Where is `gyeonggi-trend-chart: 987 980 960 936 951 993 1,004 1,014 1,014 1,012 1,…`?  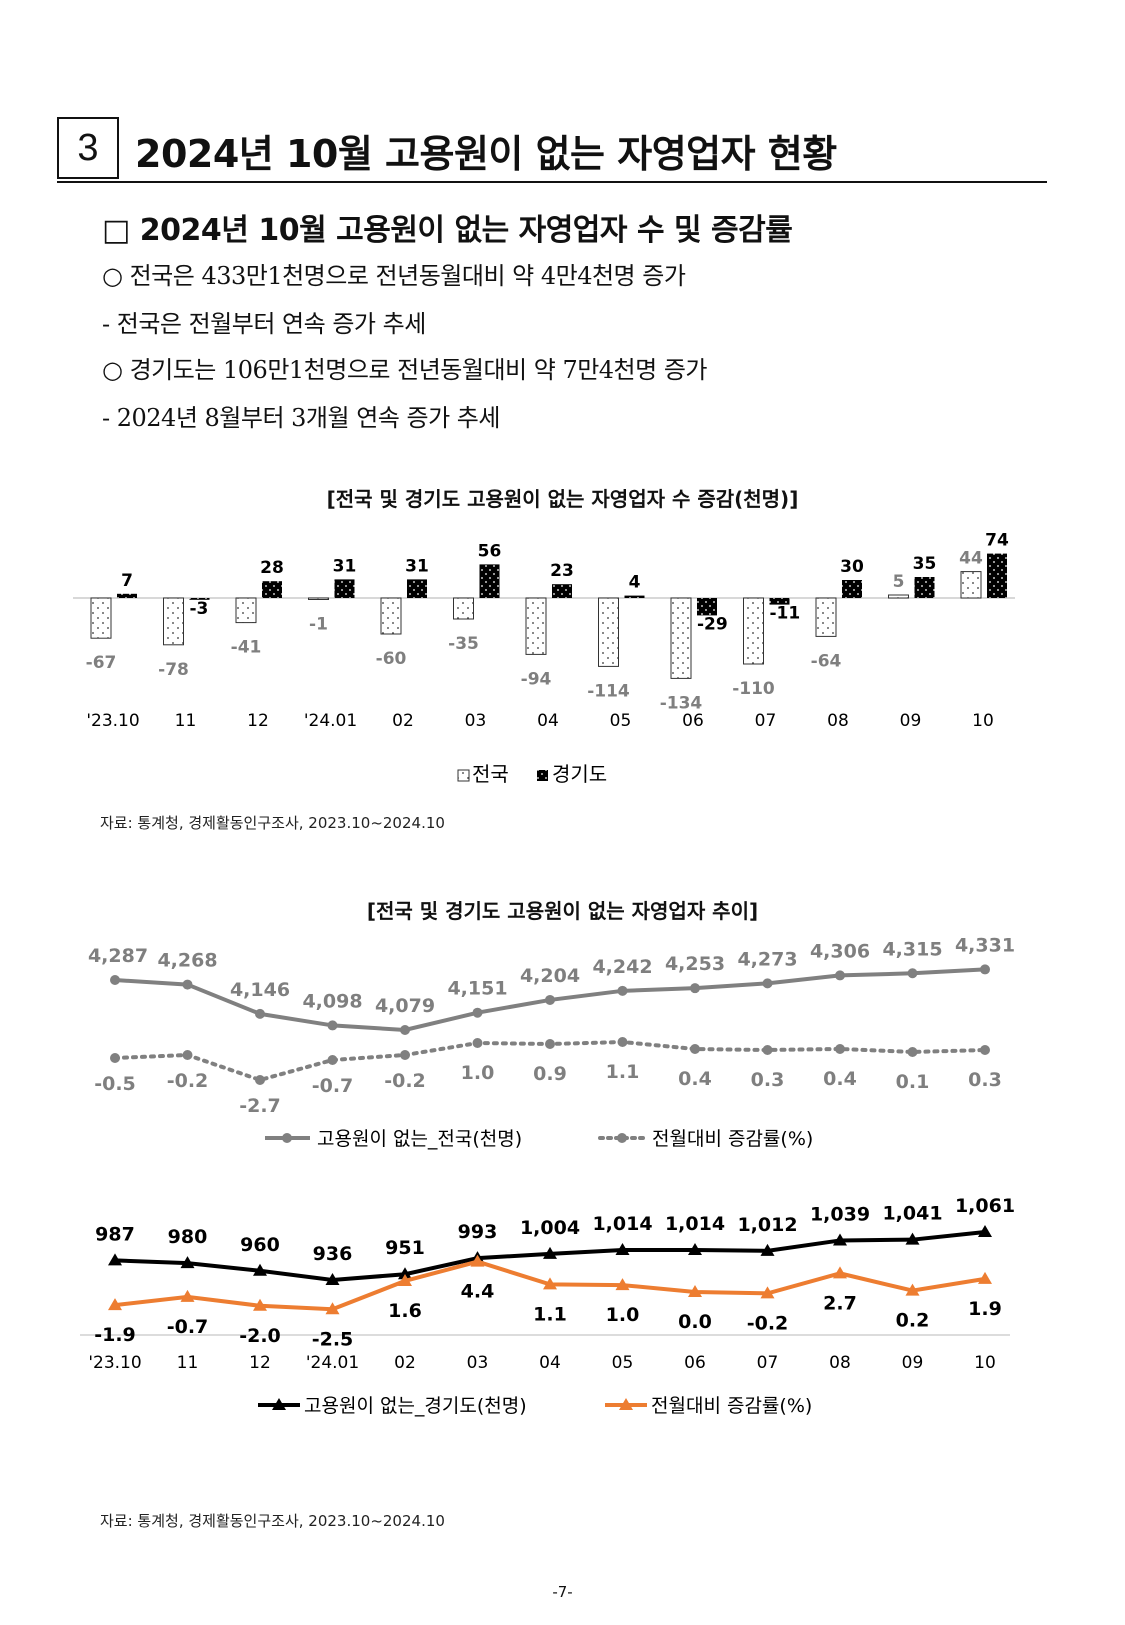
gyeonggi-trend-chart: 987 980 960 936 951 993 1,004 1,014 1,014 1,012 1,… is located at coordinates (547, 1306).